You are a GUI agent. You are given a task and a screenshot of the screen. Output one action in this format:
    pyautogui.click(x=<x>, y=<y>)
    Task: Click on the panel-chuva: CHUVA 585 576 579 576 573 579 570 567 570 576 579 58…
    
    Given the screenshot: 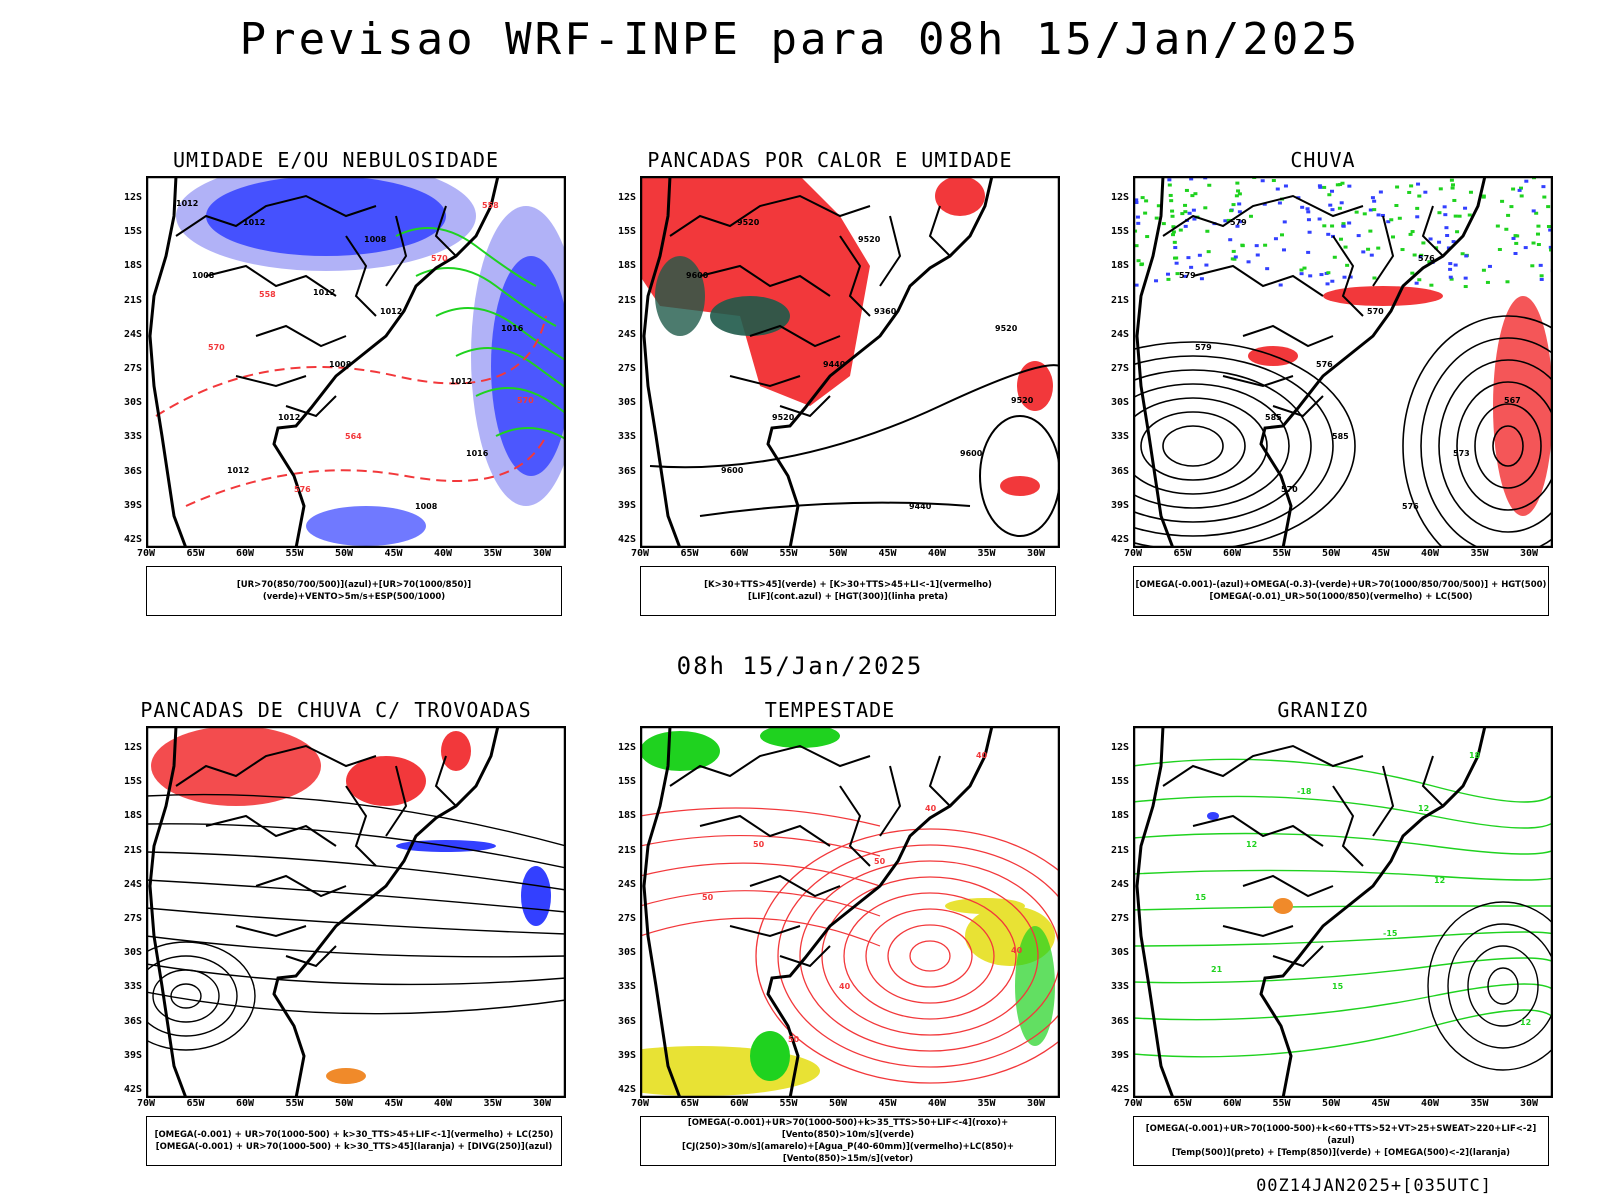 What is the action you would take?
    pyautogui.click(x=1323, y=394)
    